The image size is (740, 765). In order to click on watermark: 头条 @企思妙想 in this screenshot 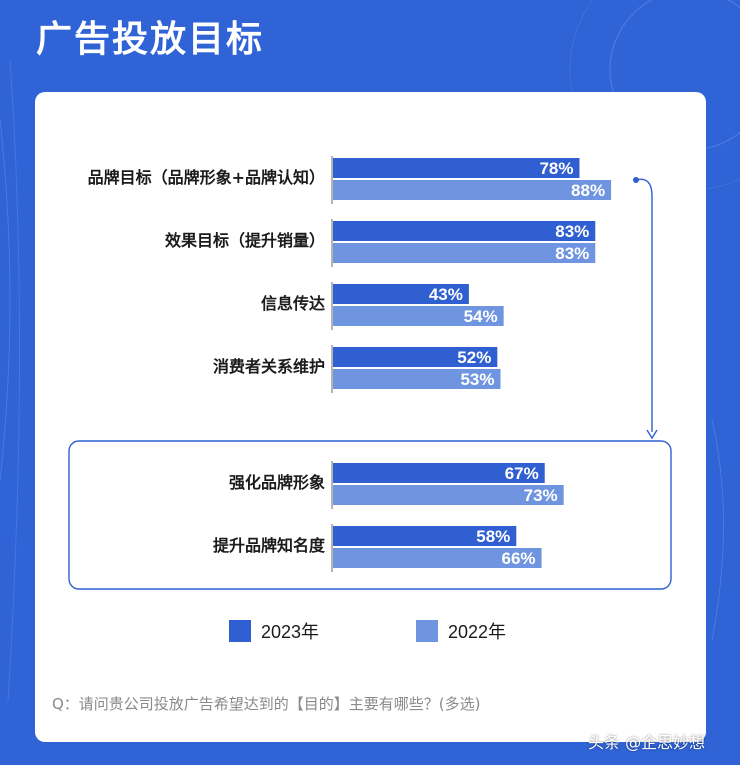, I will do `click(647, 742)`.